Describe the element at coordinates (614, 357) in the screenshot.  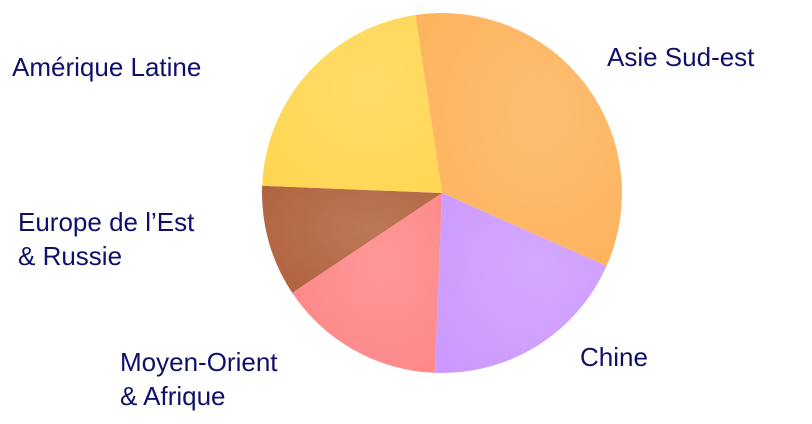
I see `slice-label: Chine` at that location.